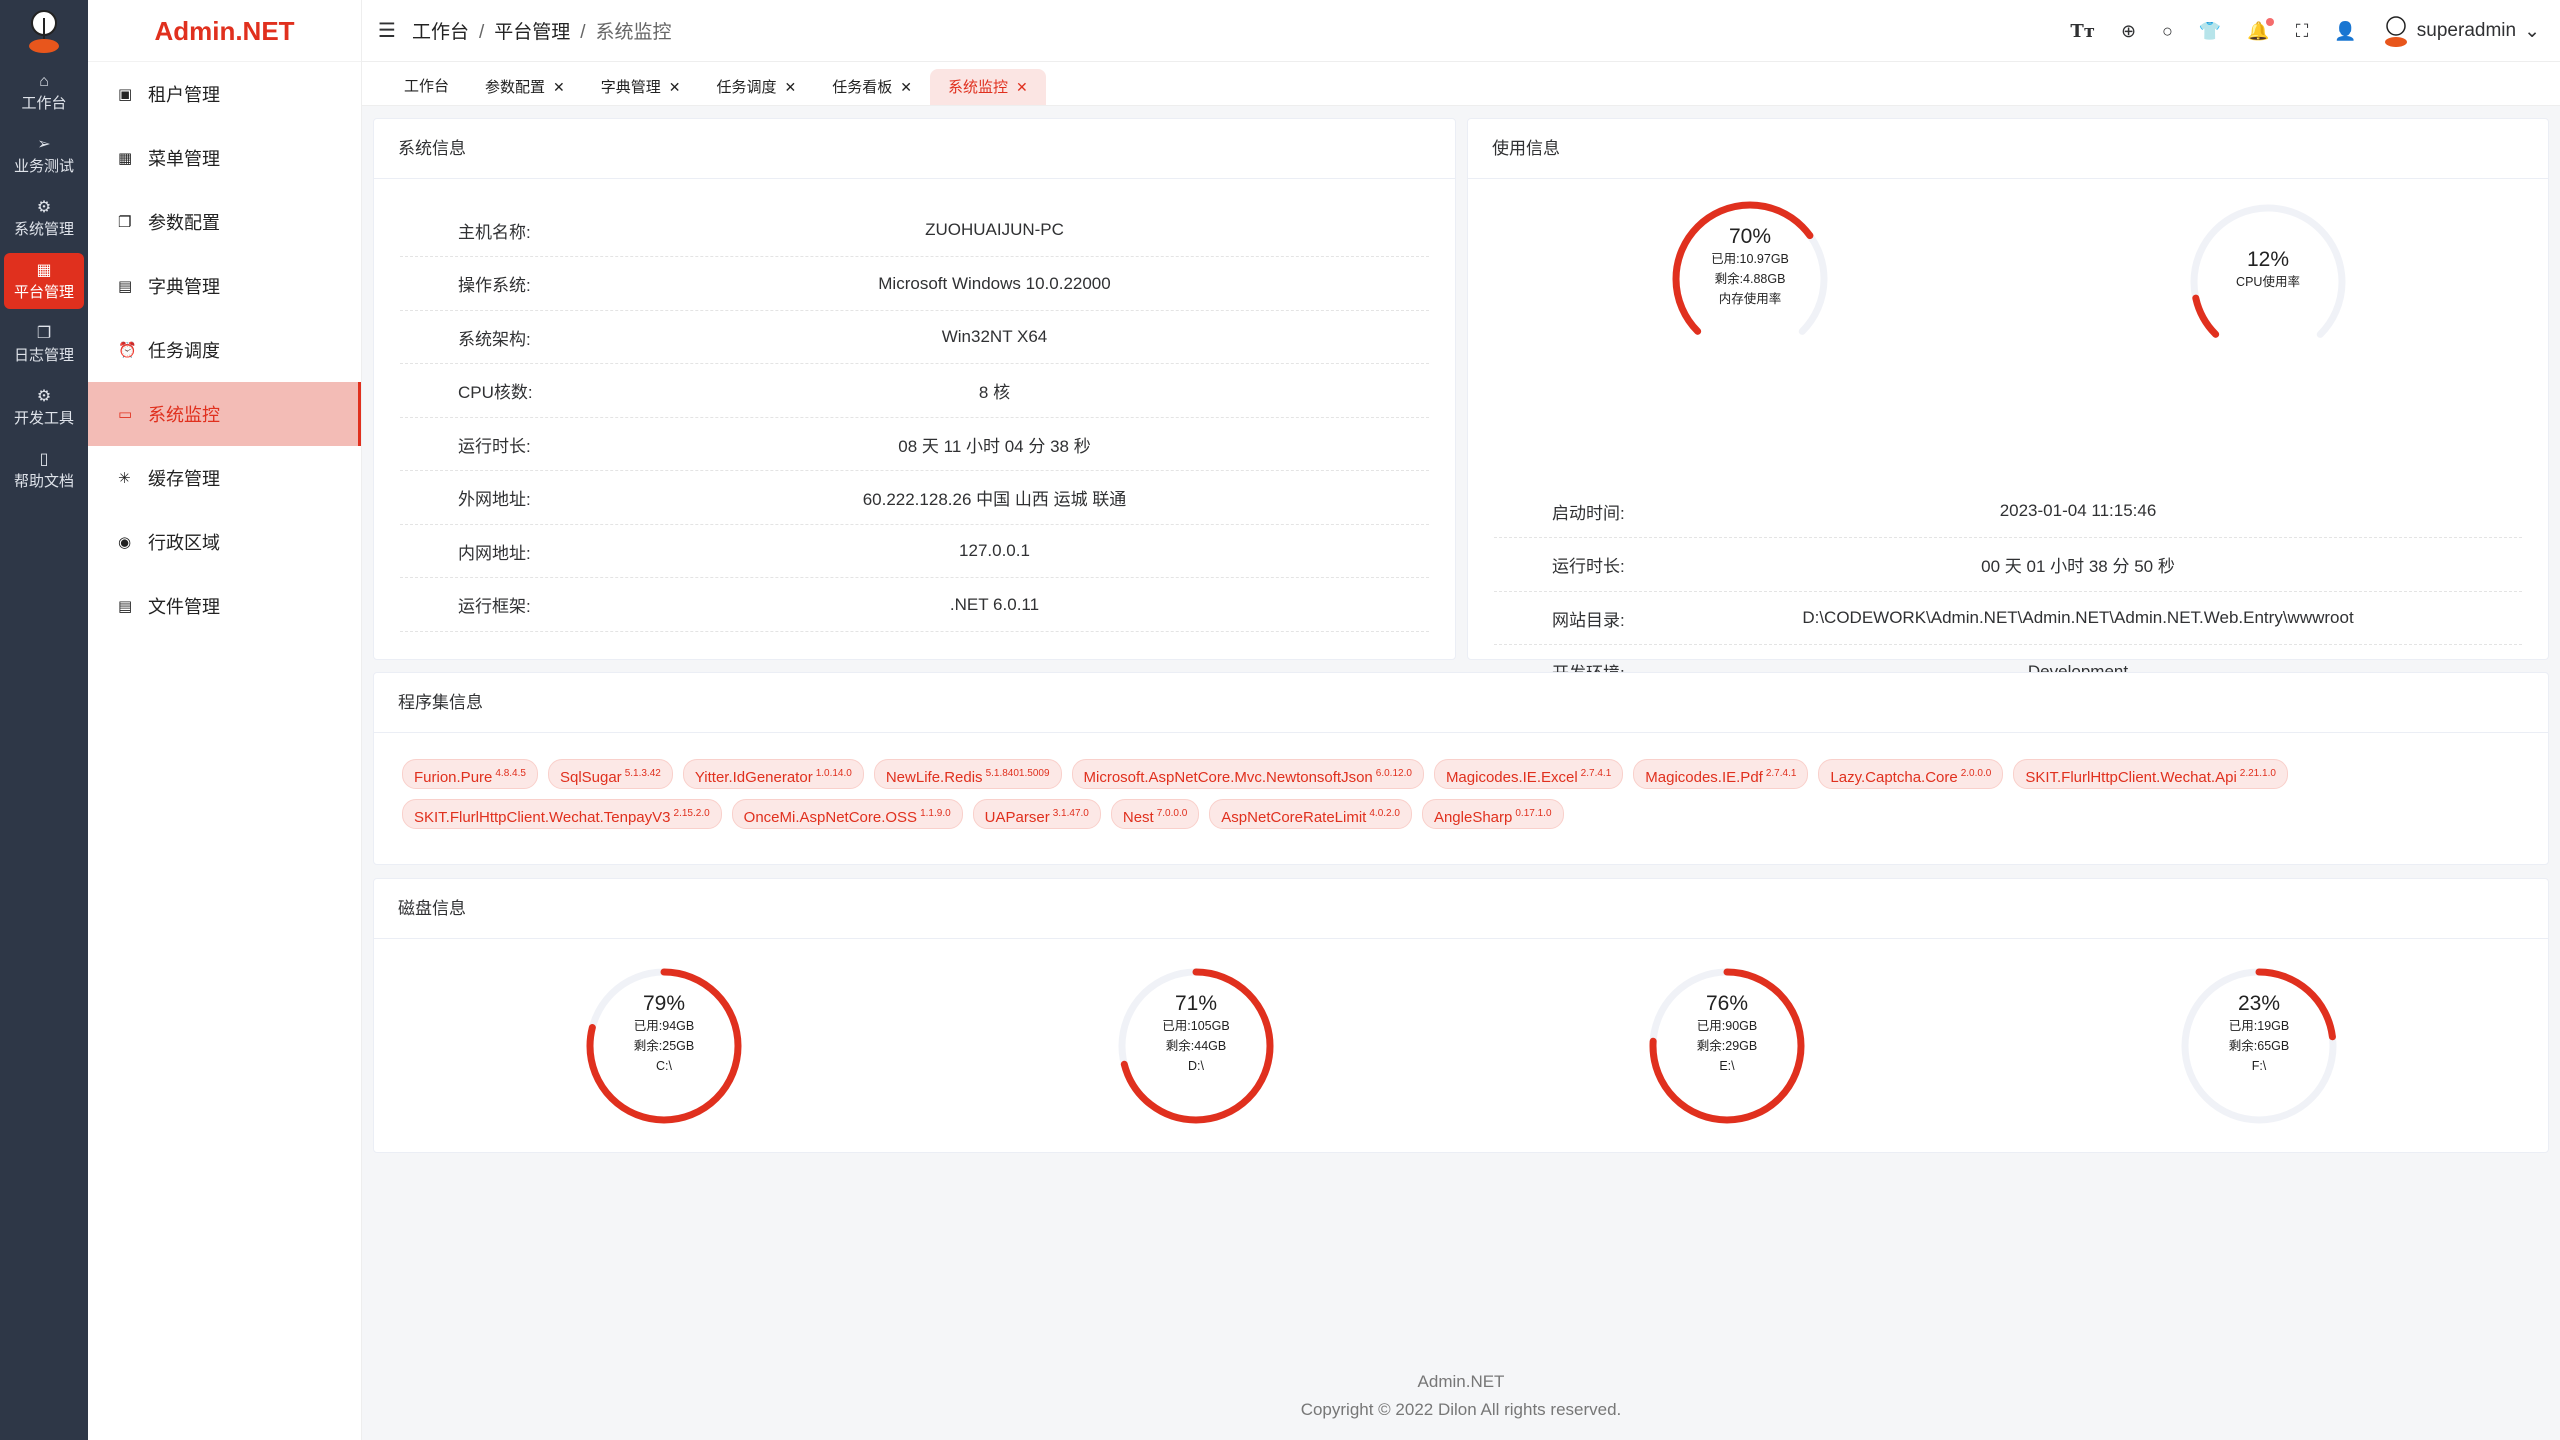 The image size is (2560, 1440). I want to click on submenu-item: ▤ 字典管理, so click(224, 286).